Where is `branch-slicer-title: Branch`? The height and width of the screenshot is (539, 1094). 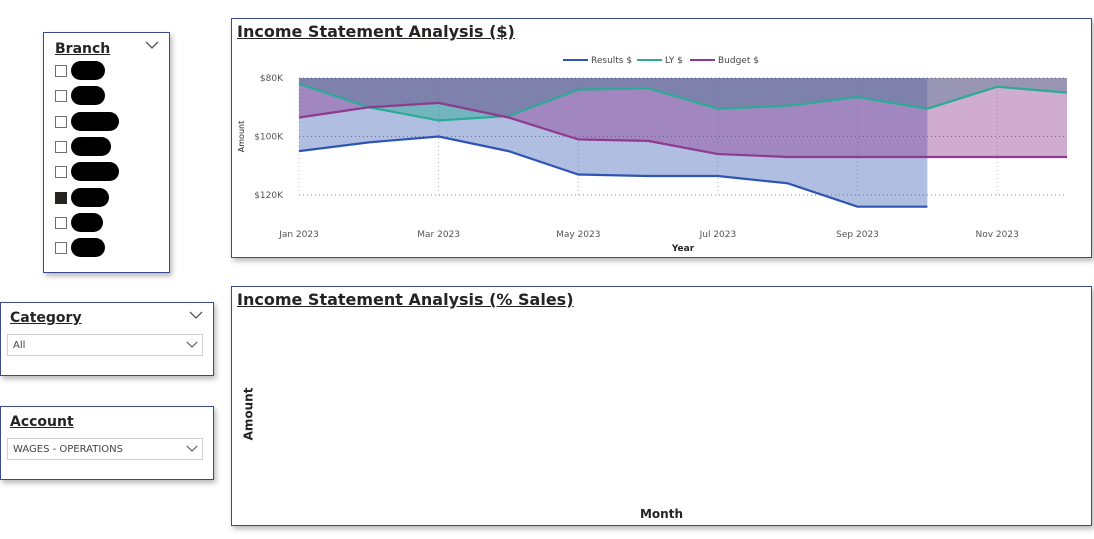 branch-slicer-title: Branch is located at coordinates (83, 49).